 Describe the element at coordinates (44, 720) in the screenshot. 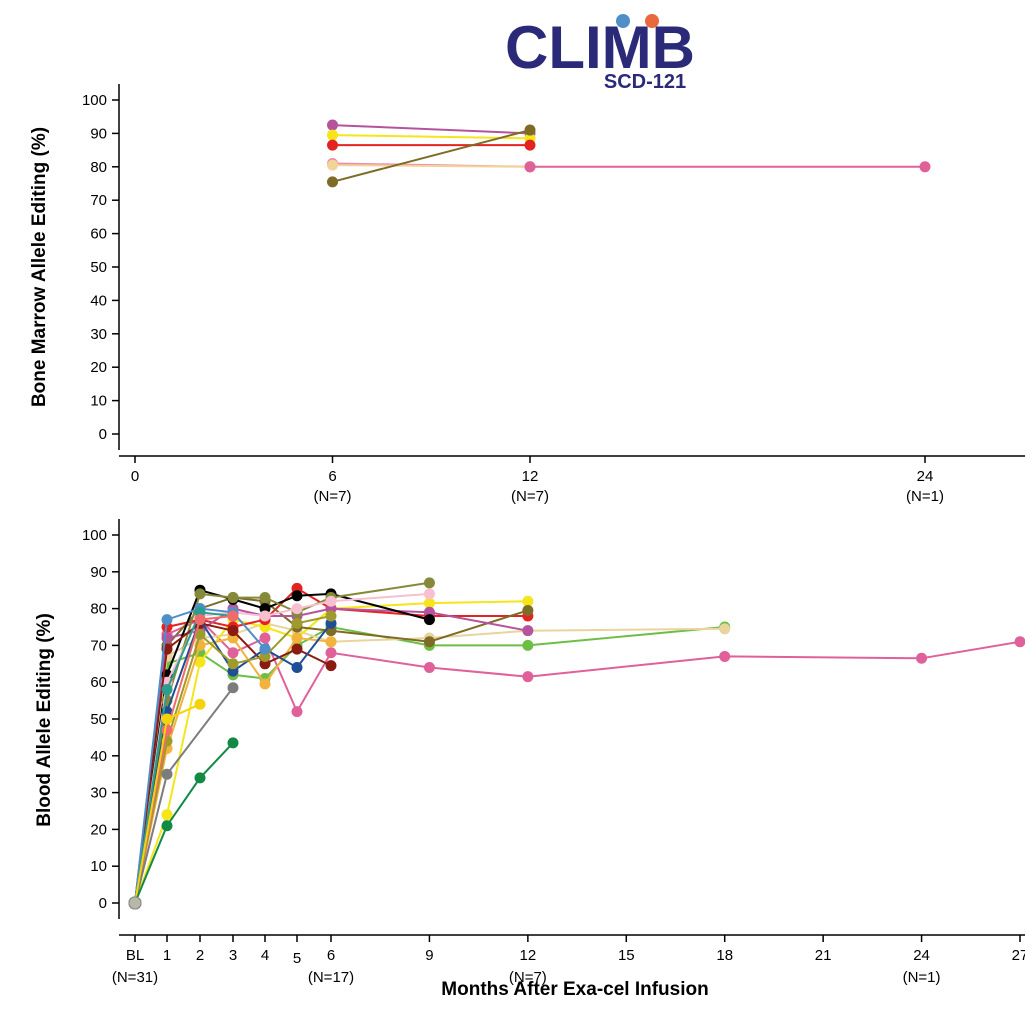

I see `y-axis-title: Blood Allele Editing (%)` at that location.